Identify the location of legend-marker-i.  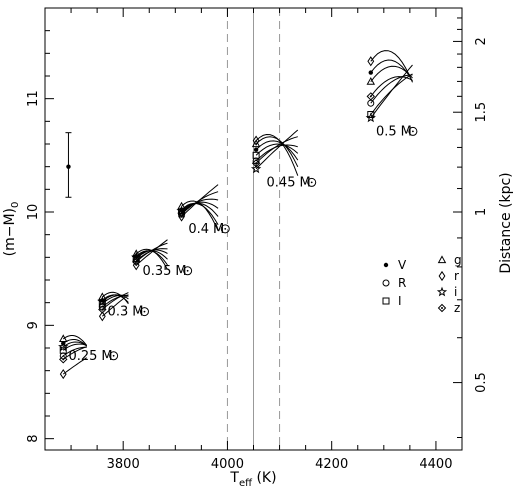
(442, 291).